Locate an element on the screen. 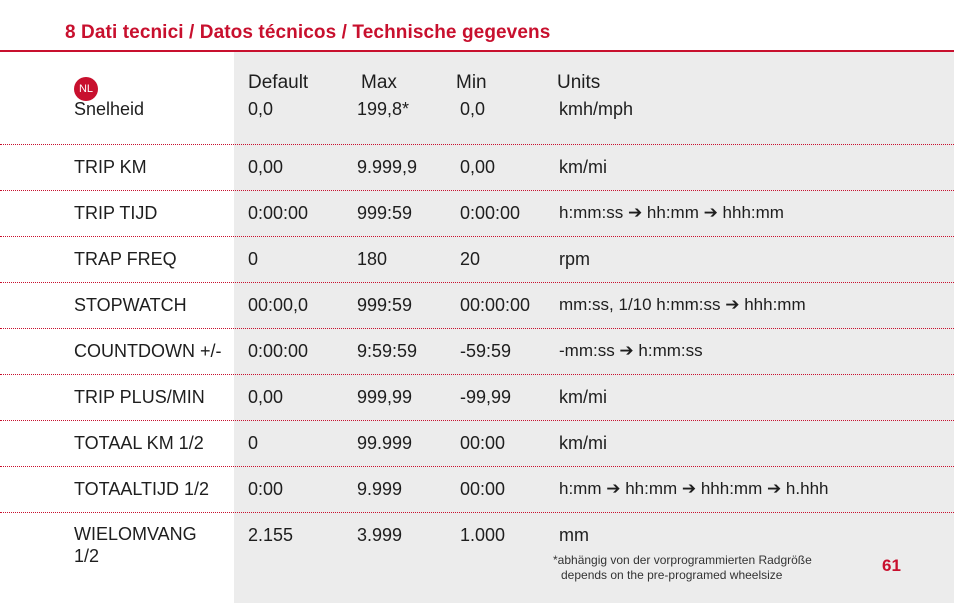  row-name: TOTAALTIJD 1/2 is located at coordinates (142, 489).